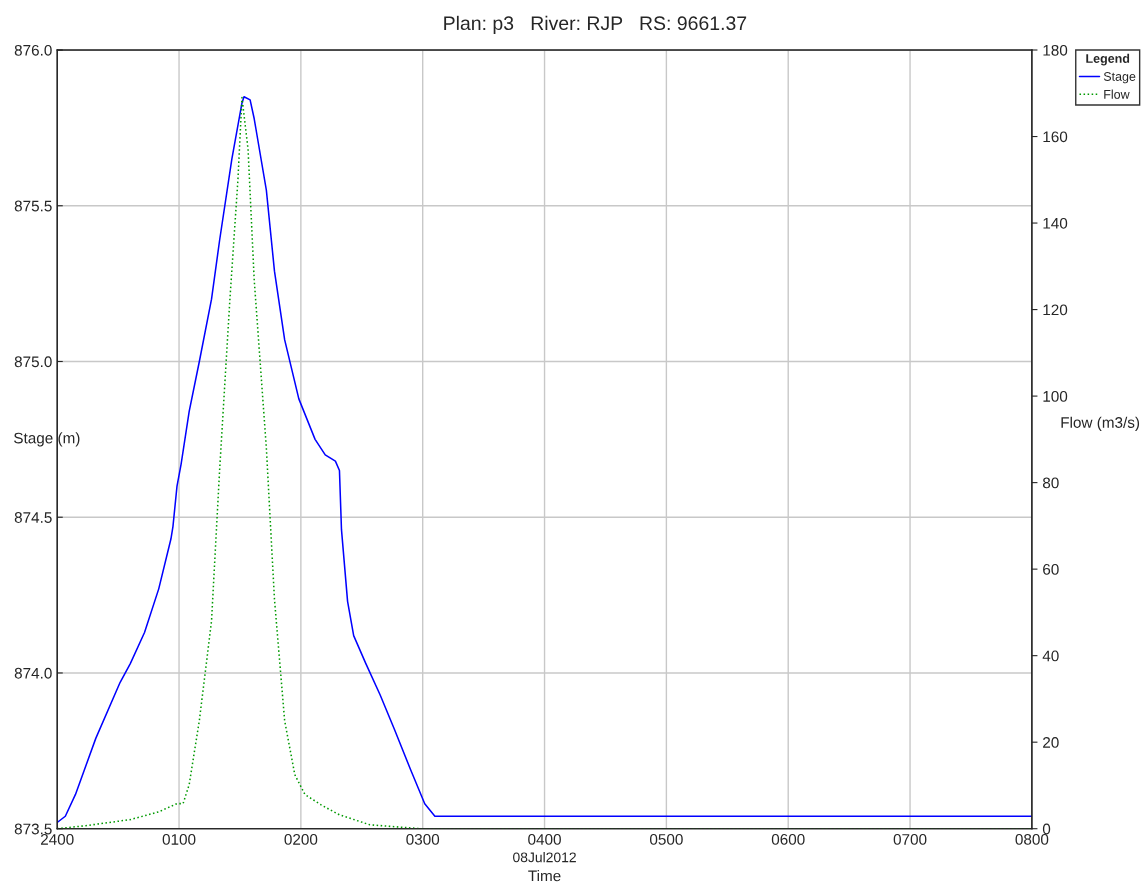 The width and height of the screenshot is (1144, 893). I want to click on y-tick-label: 874.5, so click(33, 517).